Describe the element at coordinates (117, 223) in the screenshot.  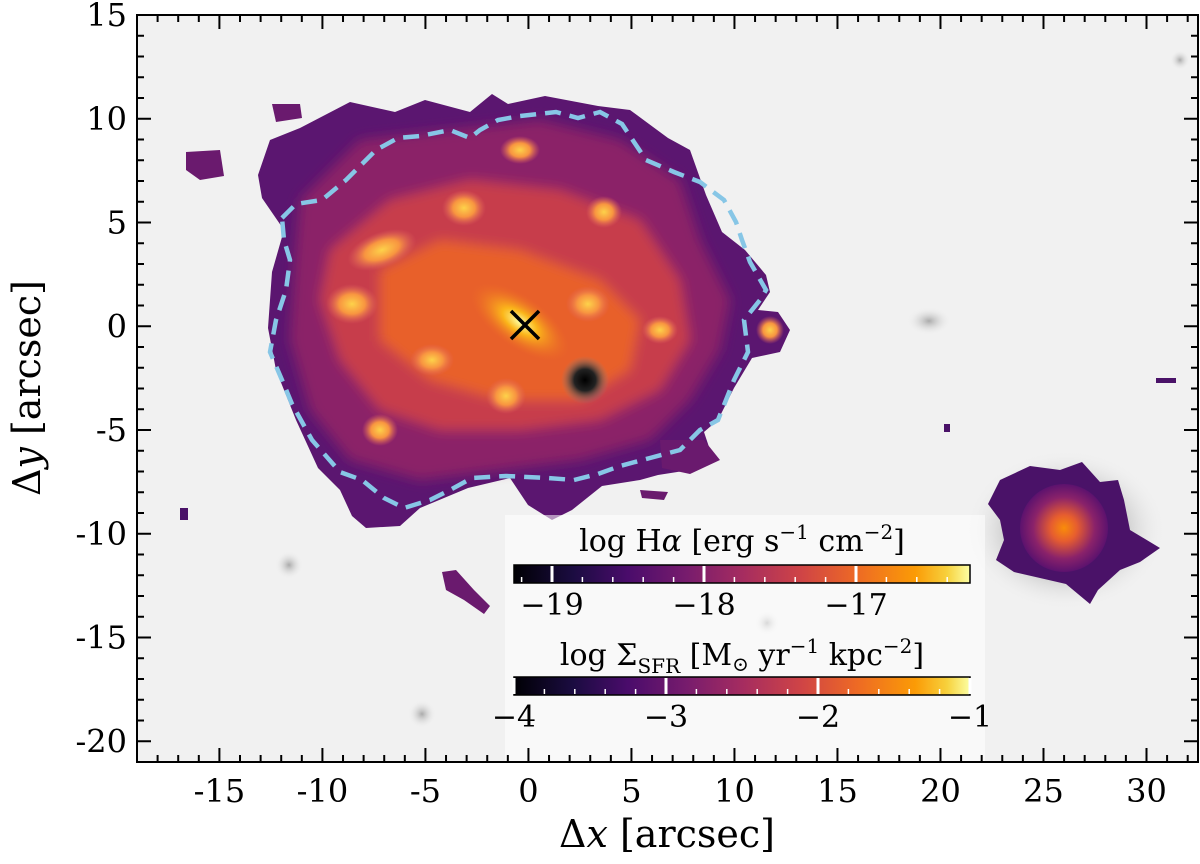
I see `y-tick-label: 5` at that location.